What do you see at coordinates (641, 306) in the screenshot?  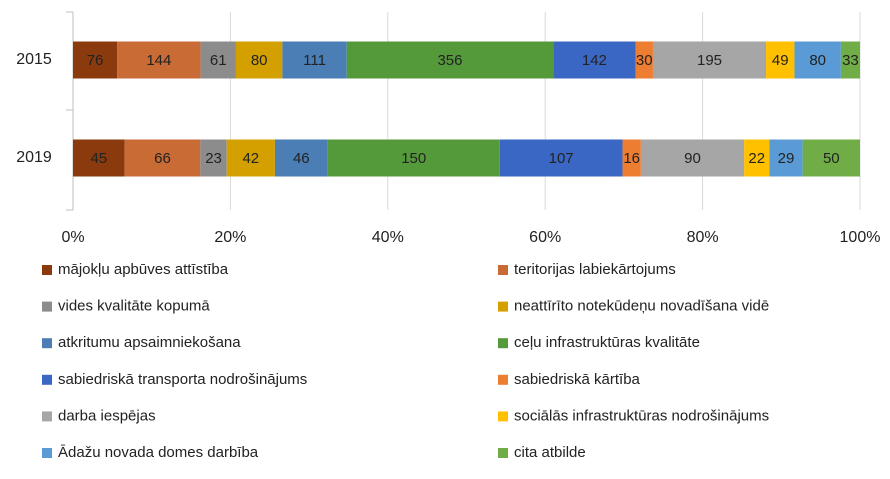 I see `legend-label: neattīrīto notekūdeņu novadīšana vidē` at bounding box center [641, 306].